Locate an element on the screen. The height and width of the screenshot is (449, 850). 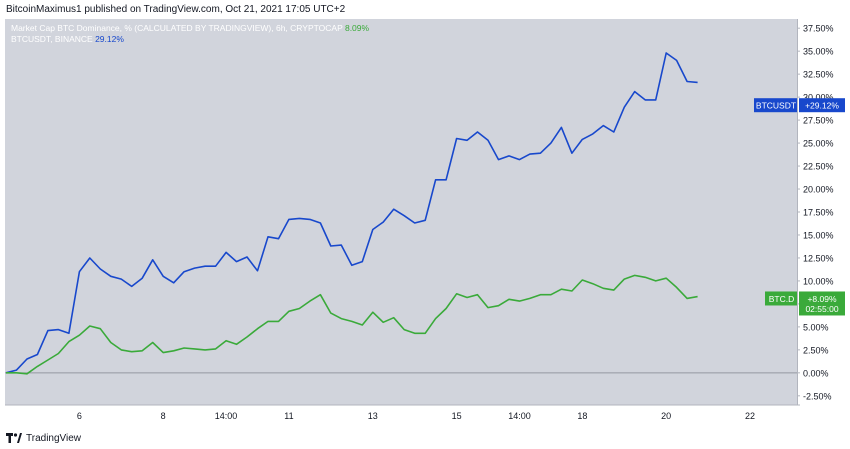
series-tag-label: BTCUSDT is located at coordinates (776, 106).